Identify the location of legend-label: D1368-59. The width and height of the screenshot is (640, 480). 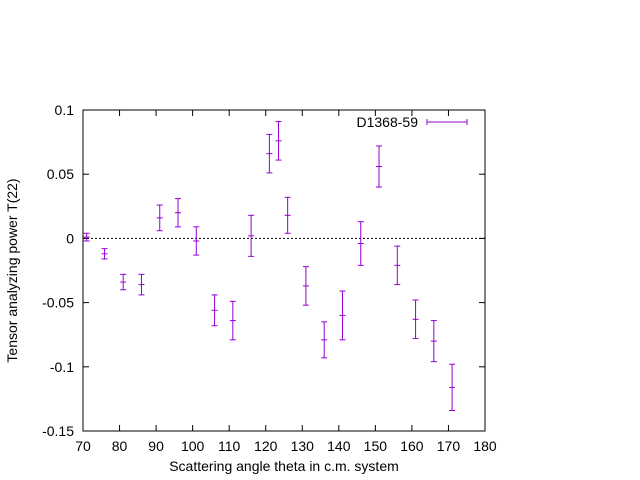
(388, 122).